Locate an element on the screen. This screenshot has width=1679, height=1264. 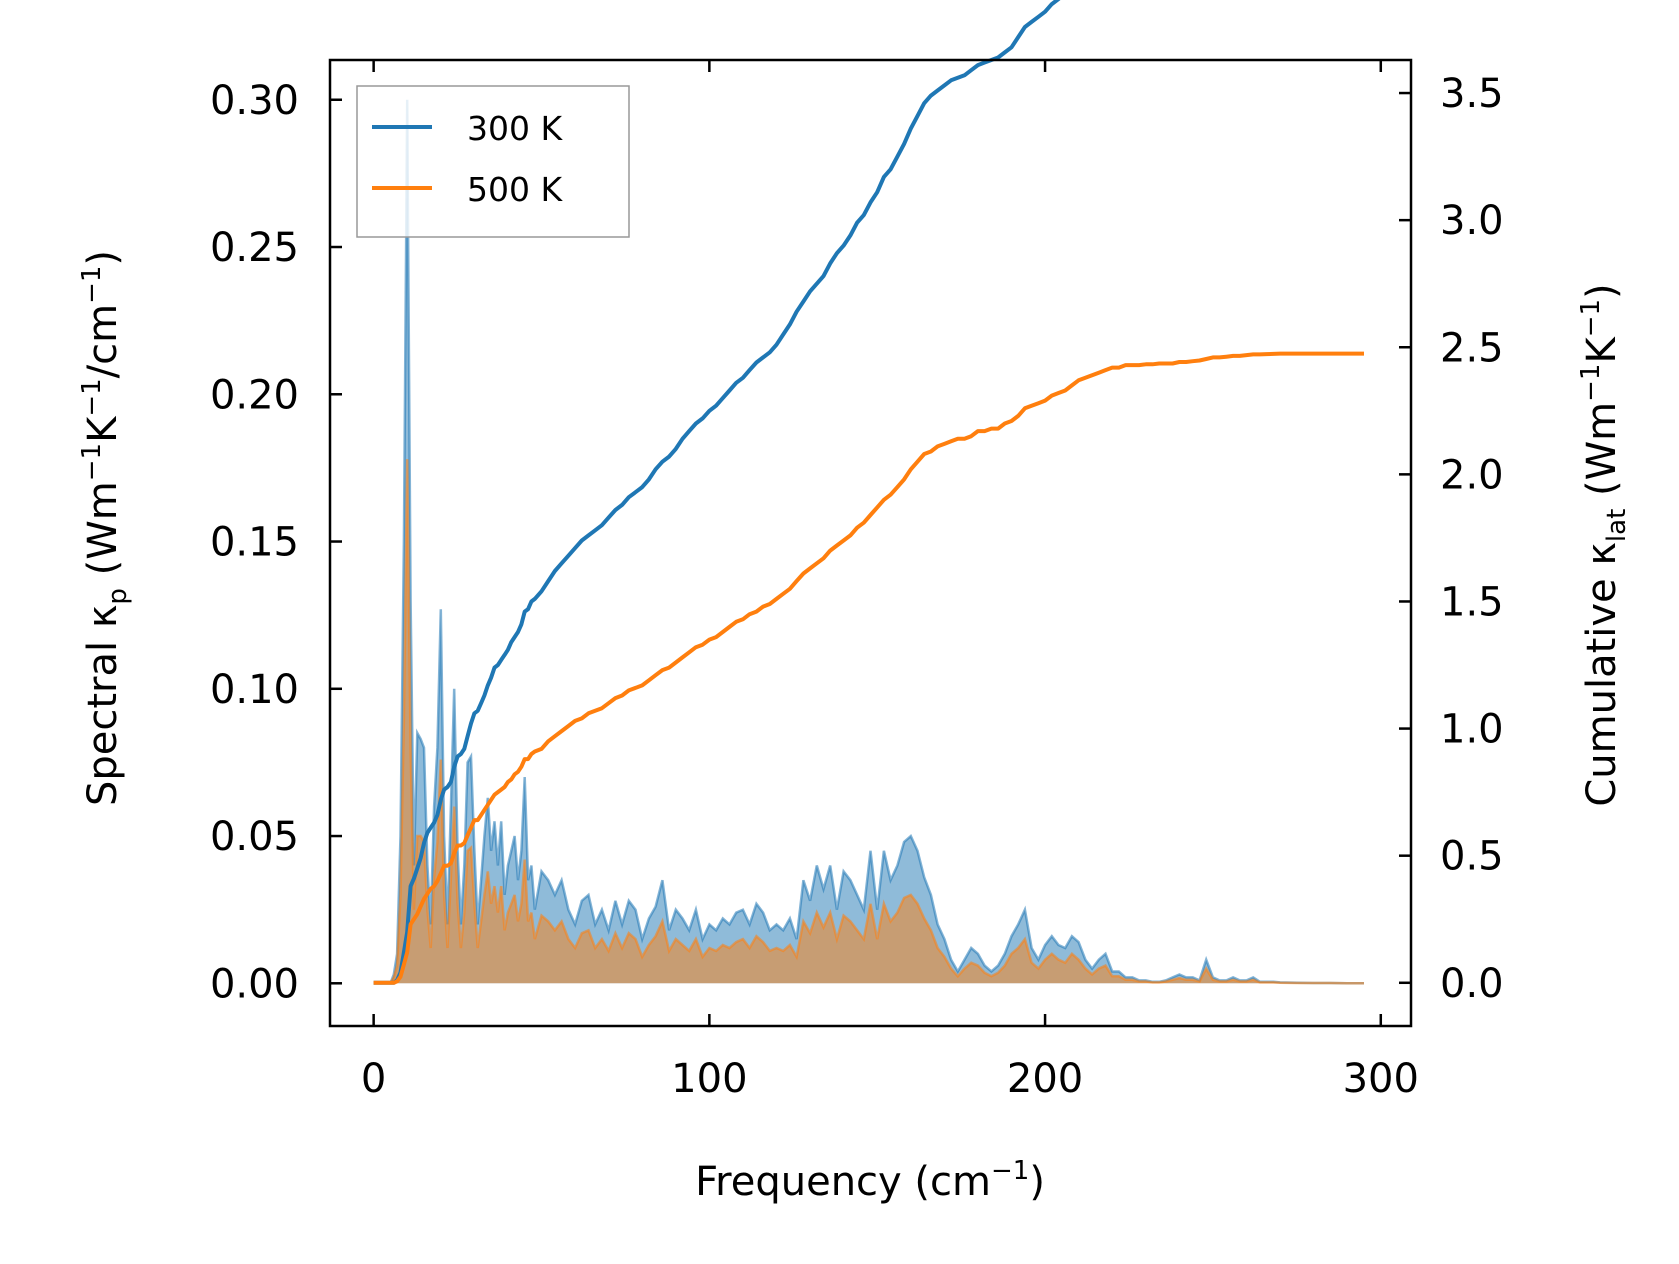
x-tick-label: 300 is located at coordinates (1381, 1079).